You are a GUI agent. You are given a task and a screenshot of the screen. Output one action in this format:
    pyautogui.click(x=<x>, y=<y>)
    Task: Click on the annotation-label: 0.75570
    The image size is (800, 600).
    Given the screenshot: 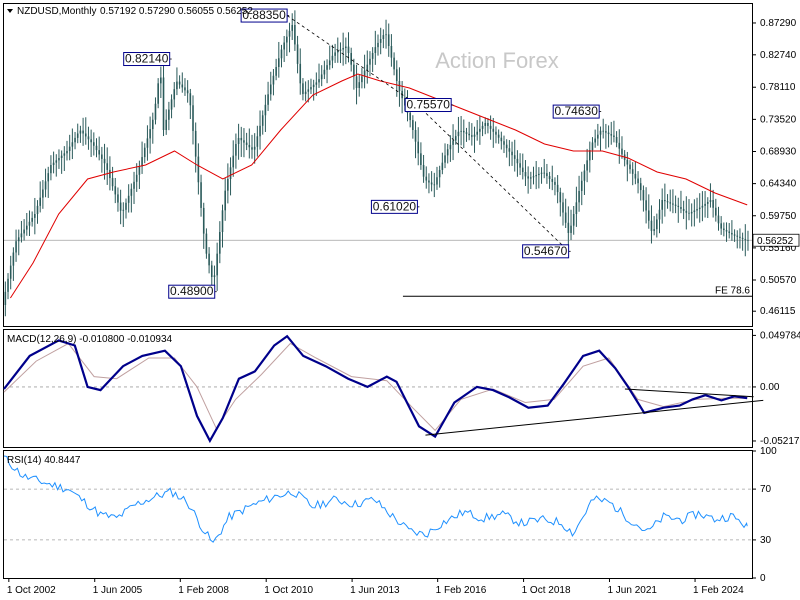 What is the action you would take?
    pyautogui.click(x=428, y=105)
    